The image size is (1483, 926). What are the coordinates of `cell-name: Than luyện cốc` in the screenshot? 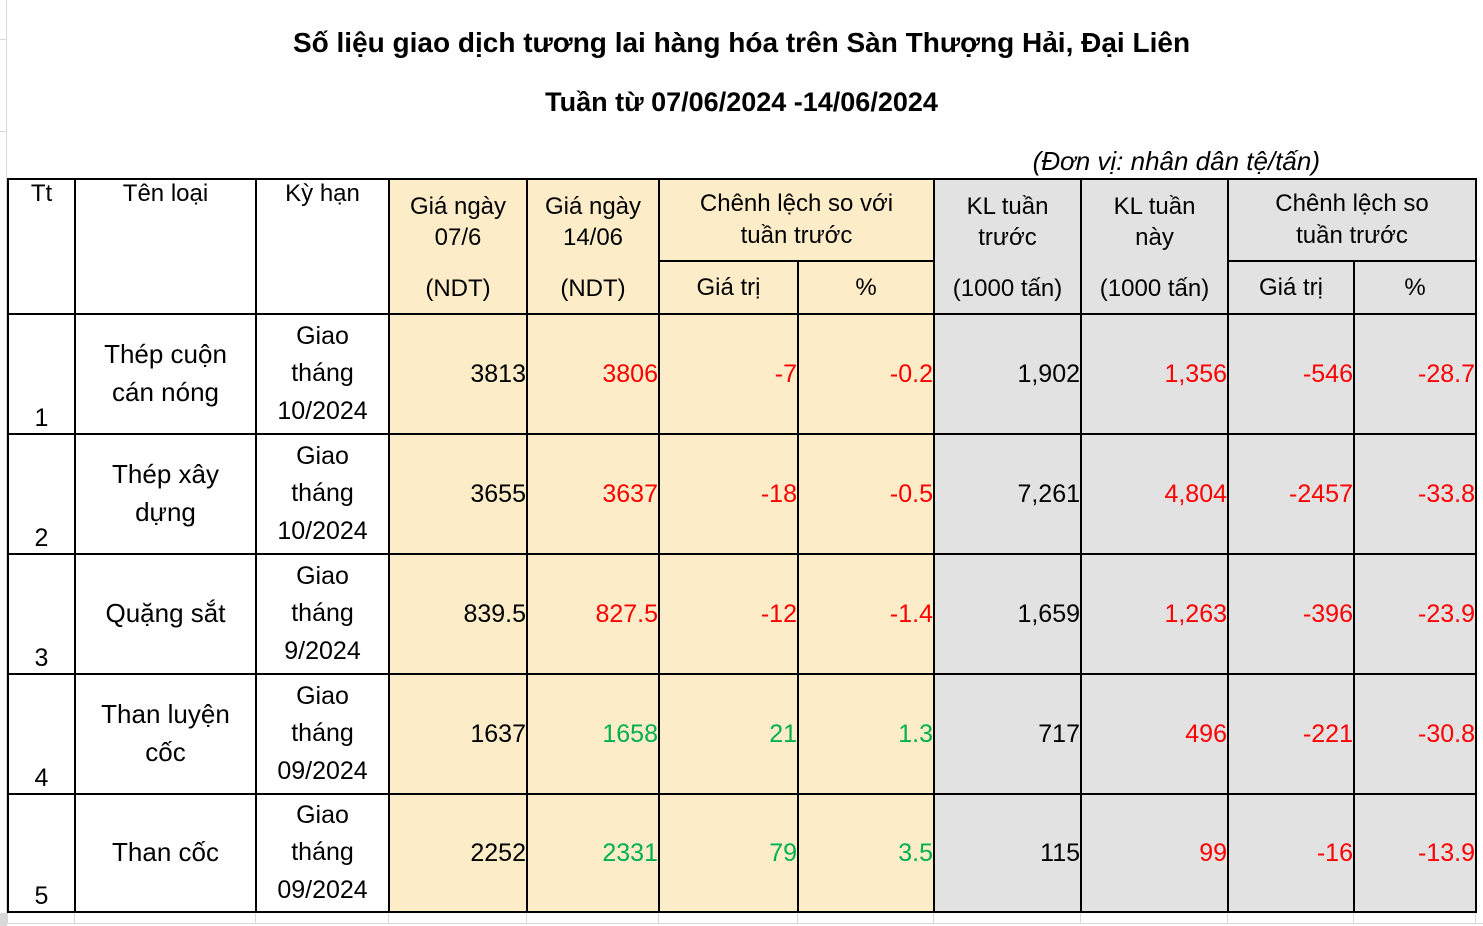 It's located at (165, 734).